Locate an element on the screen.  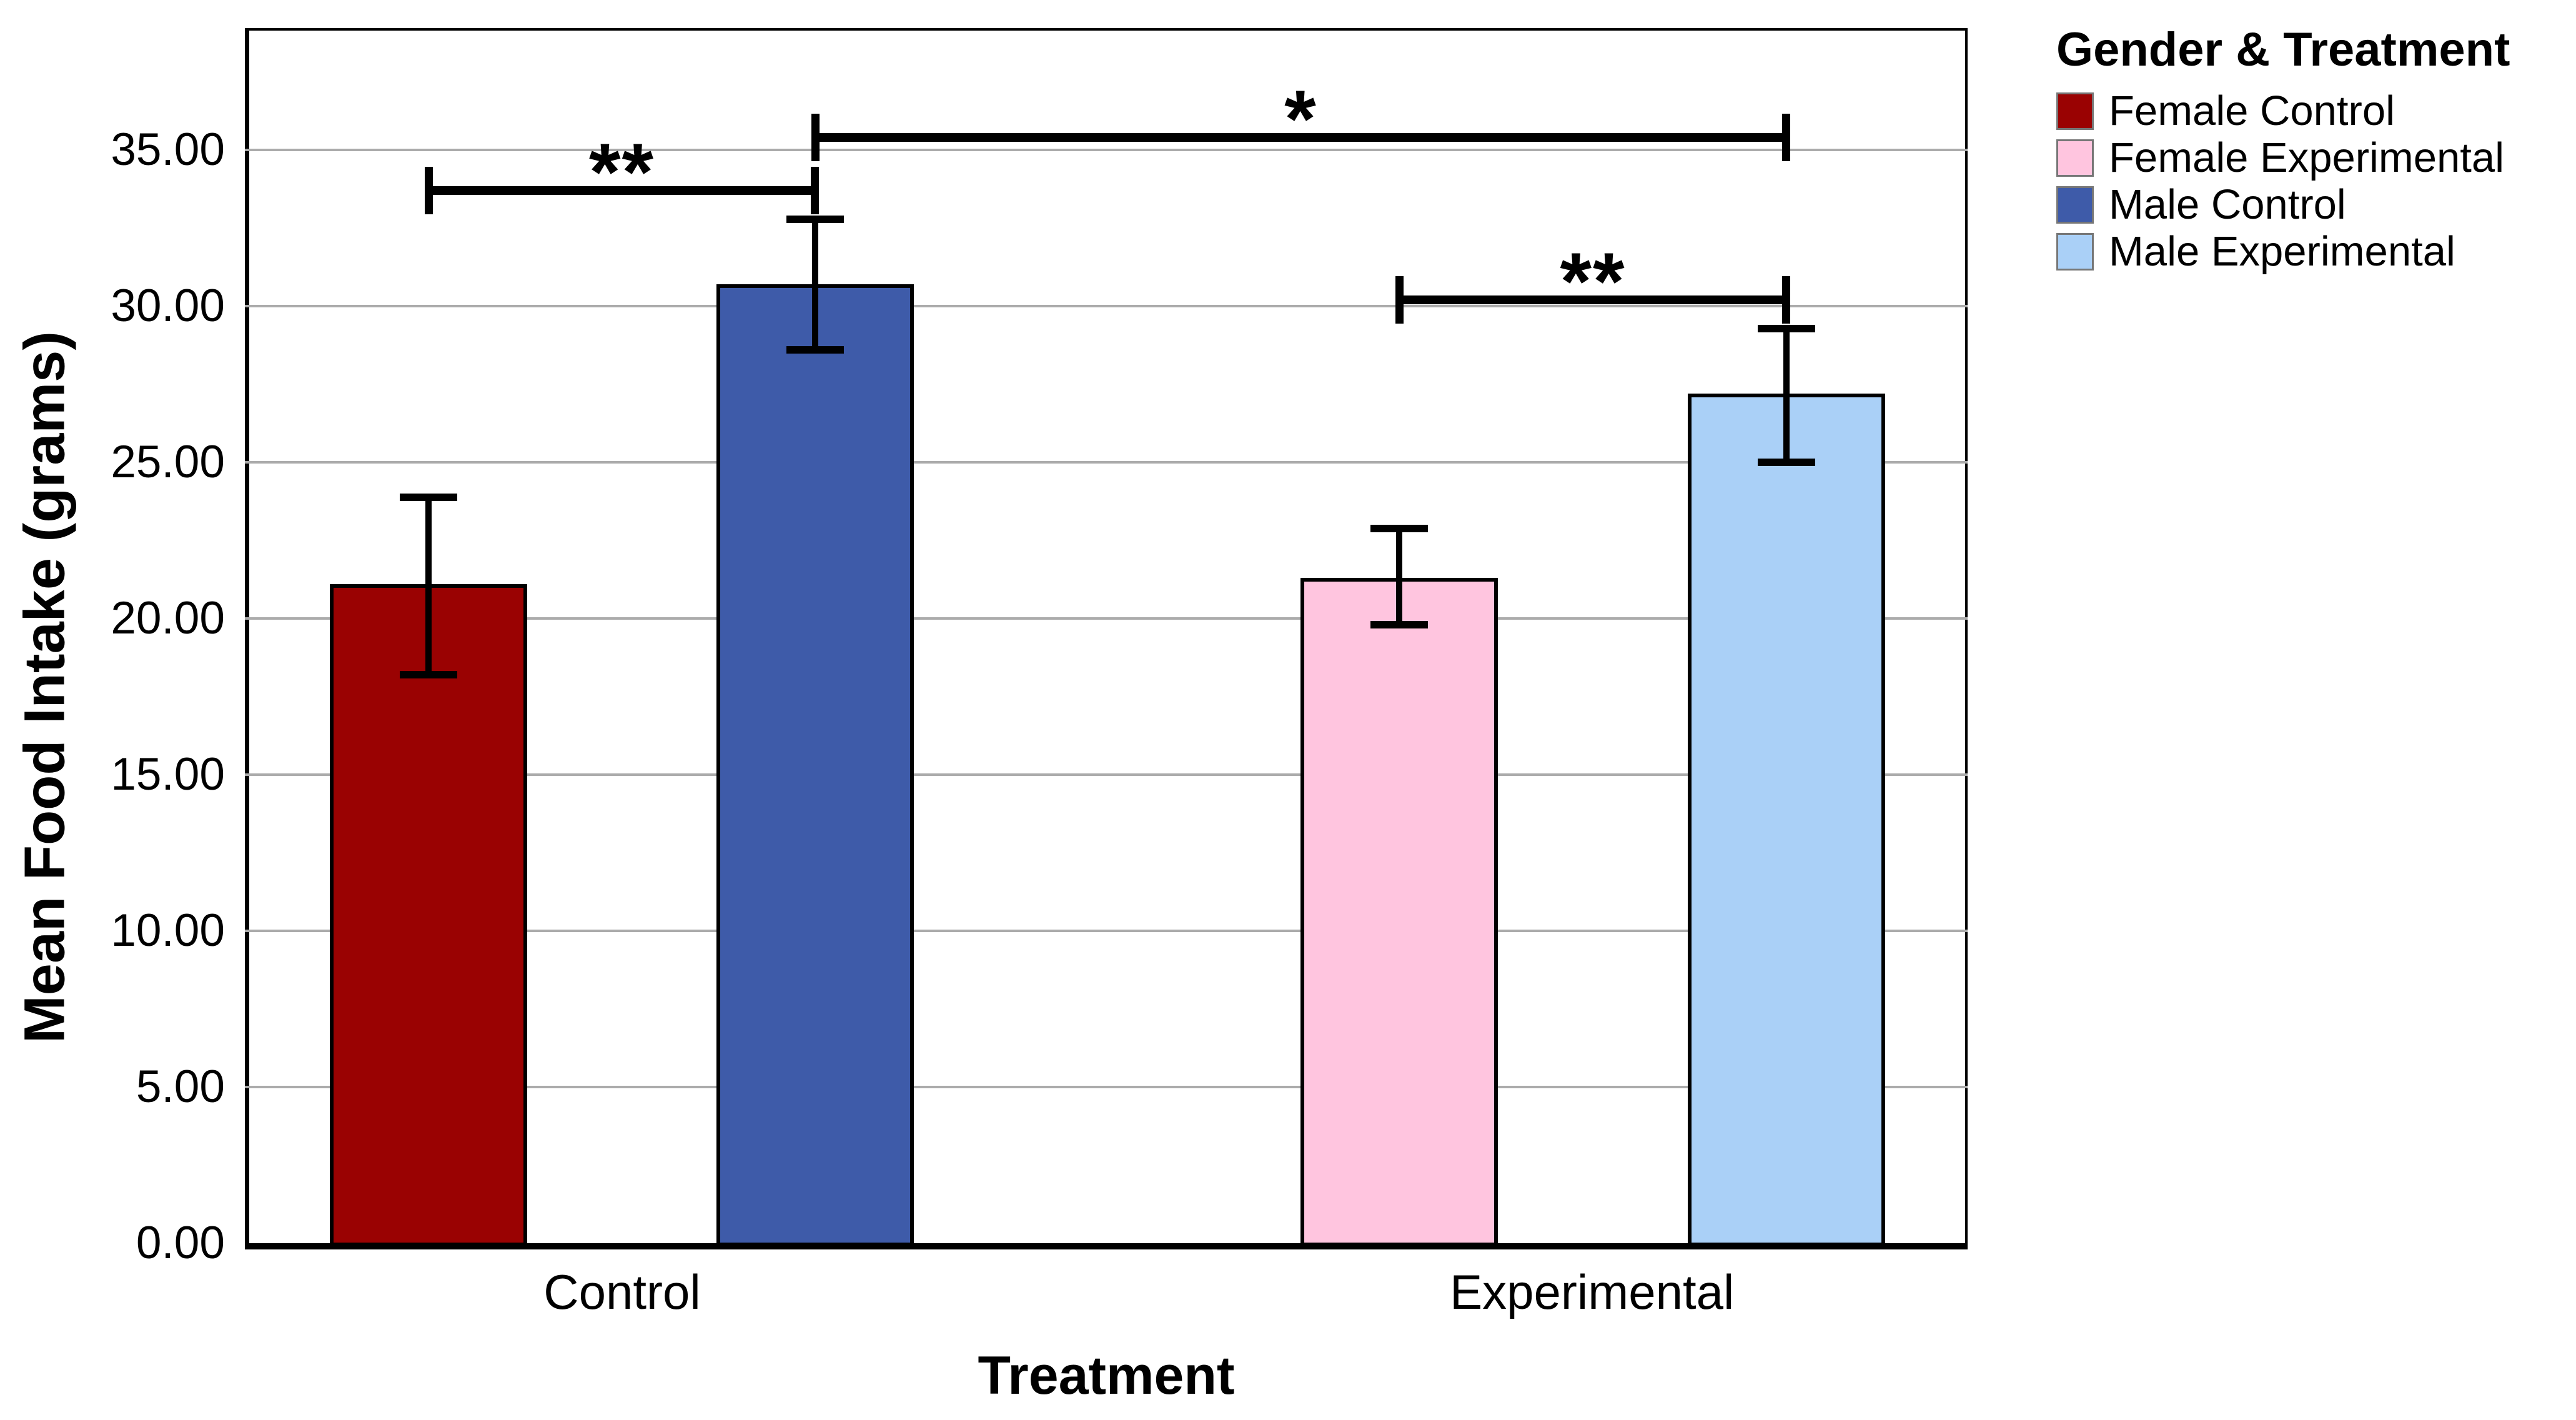
bar-female-control is located at coordinates (428, 915).